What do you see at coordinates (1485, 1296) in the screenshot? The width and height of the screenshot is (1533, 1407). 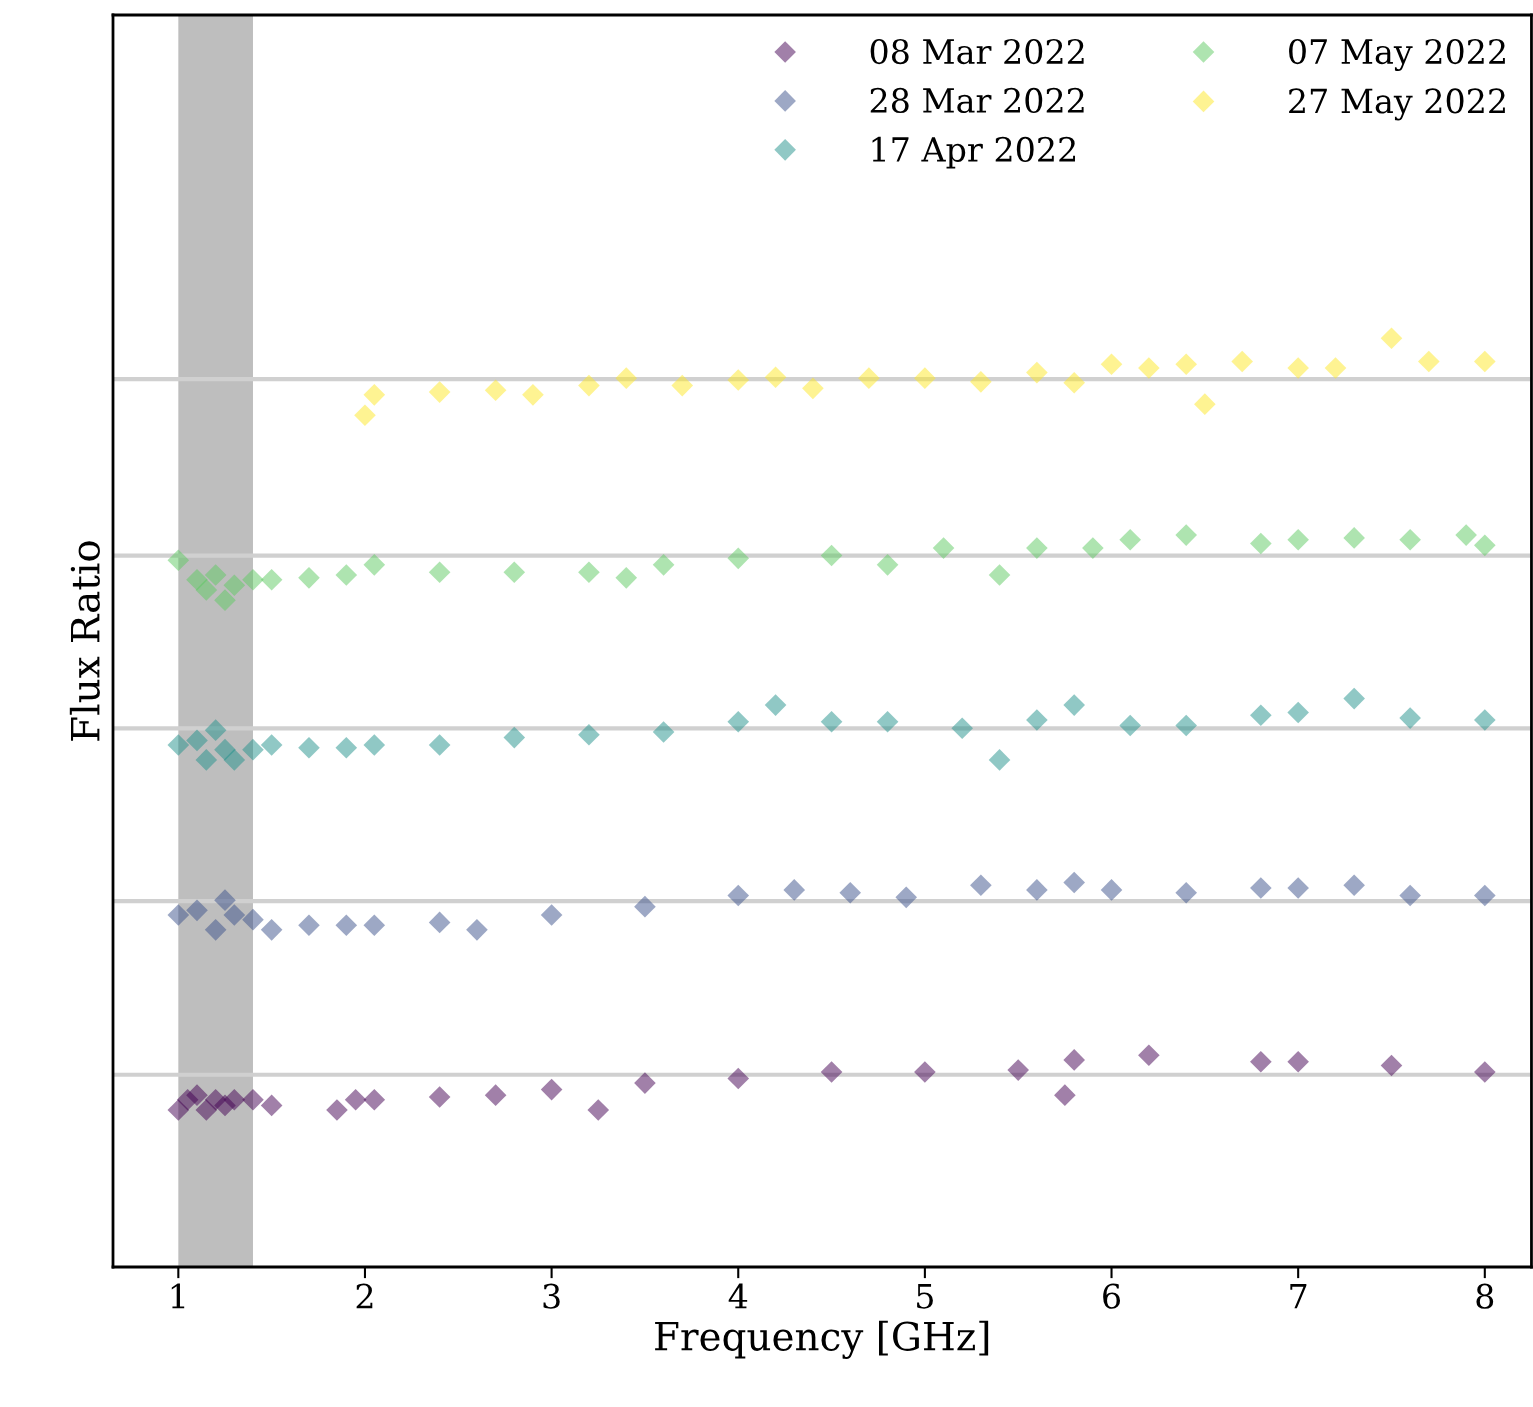 I see `x-tick-label: 8` at bounding box center [1485, 1296].